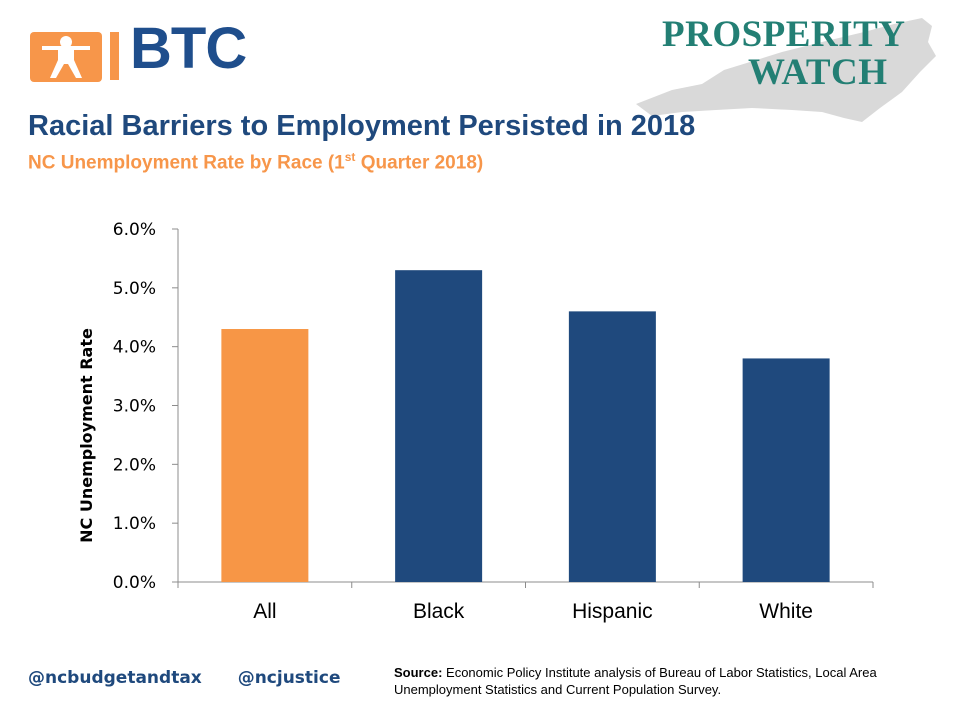  What do you see at coordinates (134, 583) in the screenshot?
I see `y-tick-label: 0.0%` at bounding box center [134, 583].